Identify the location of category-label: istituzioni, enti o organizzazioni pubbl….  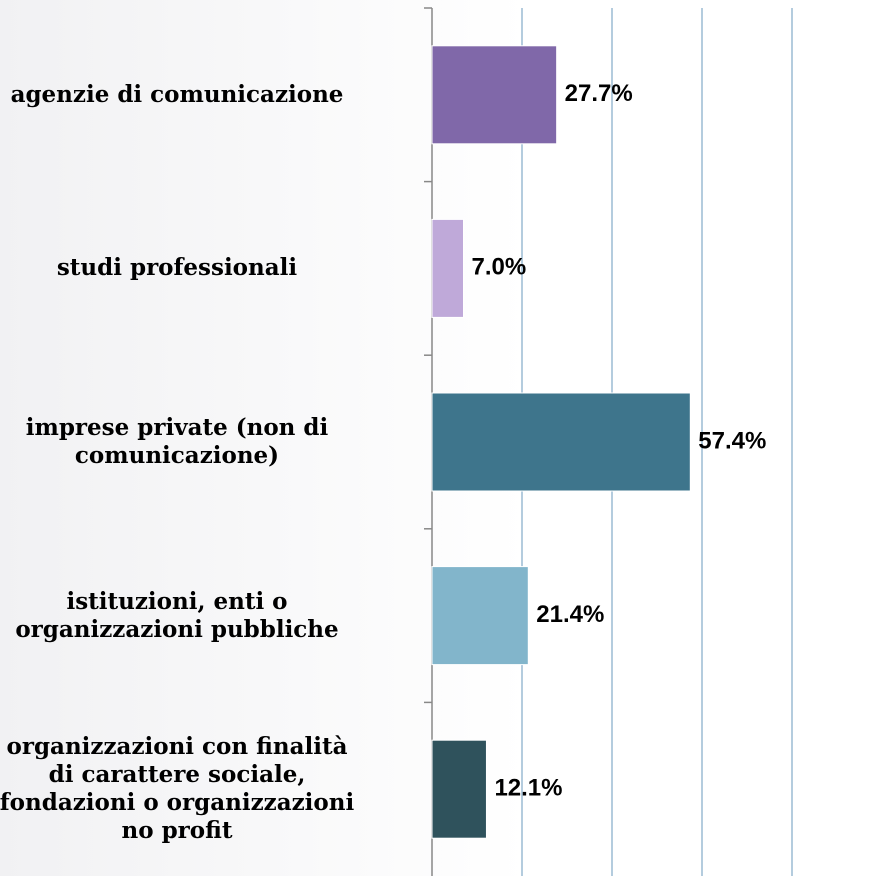
(177, 615).